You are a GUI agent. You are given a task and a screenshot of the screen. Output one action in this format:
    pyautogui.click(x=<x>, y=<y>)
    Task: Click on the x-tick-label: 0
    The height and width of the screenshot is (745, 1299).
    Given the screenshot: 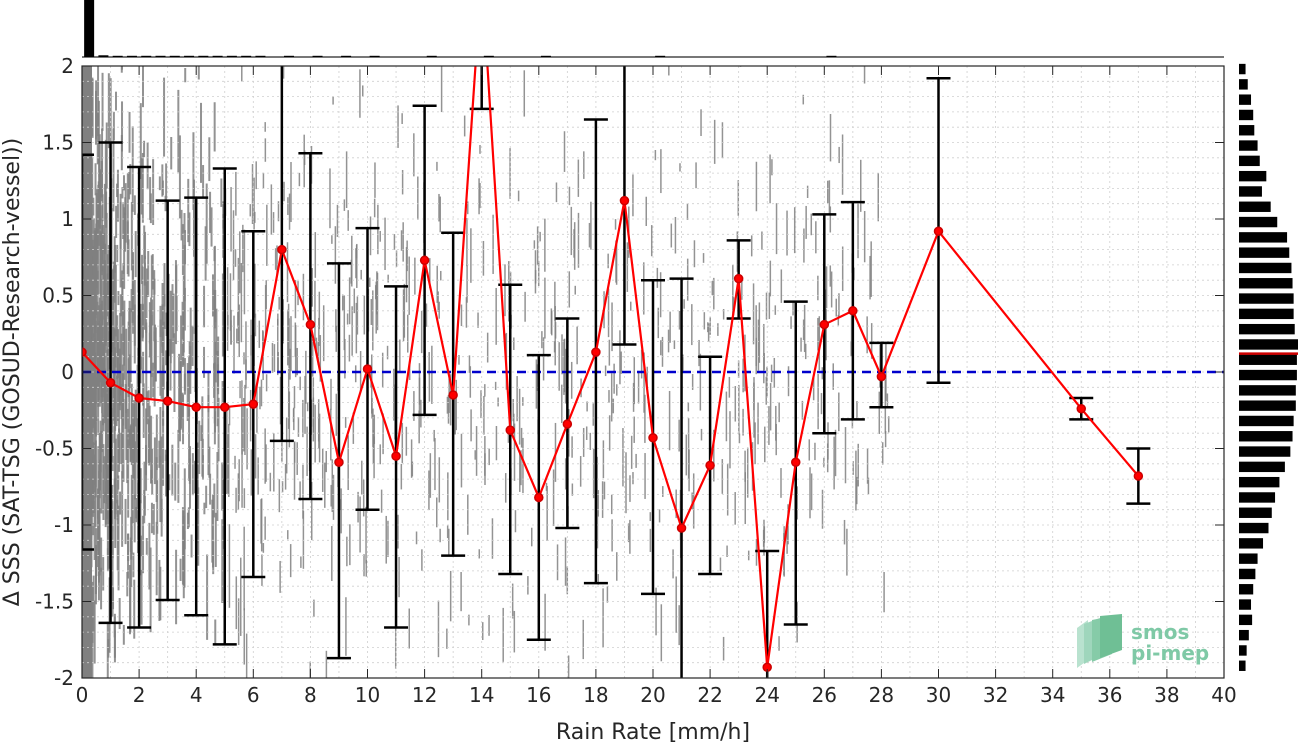 What is the action you would take?
    pyautogui.click(x=82, y=695)
    